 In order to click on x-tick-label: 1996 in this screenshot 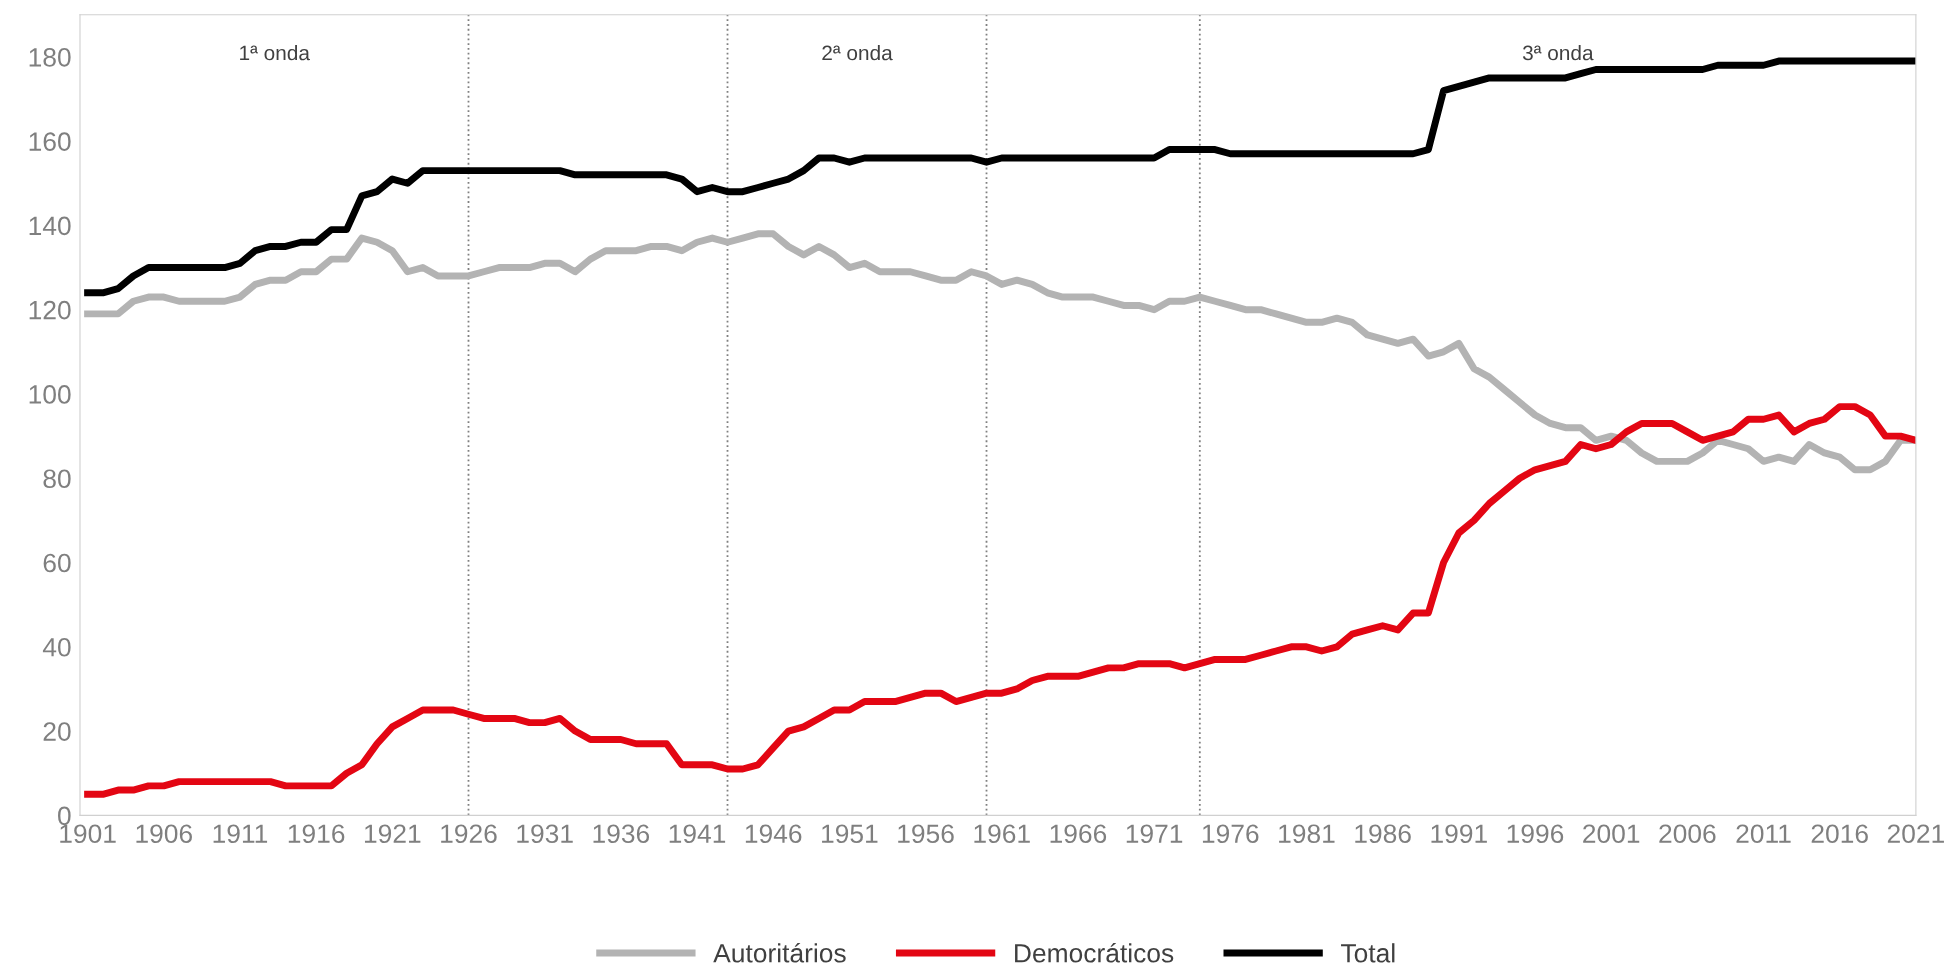, I will do `click(1535, 834)`.